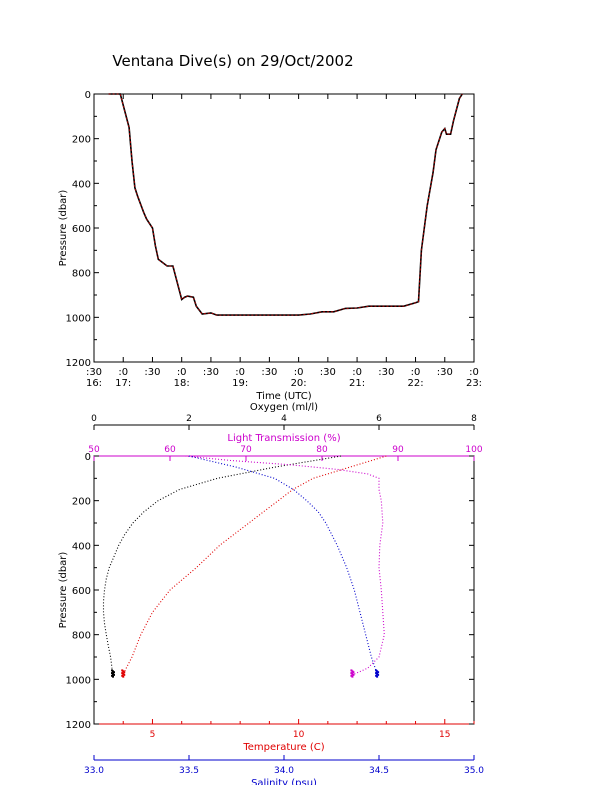 The image size is (612, 785). I want to click on axis-tick-label: 2, so click(189, 419).